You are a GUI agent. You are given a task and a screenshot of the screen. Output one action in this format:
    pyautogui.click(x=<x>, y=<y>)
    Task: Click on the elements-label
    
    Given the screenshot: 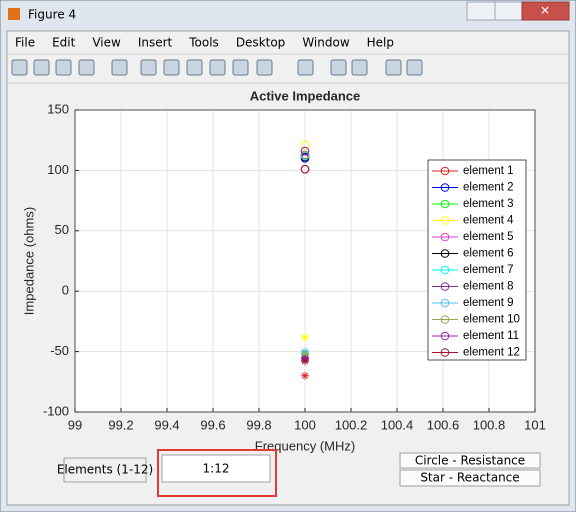 What is the action you would take?
    pyautogui.click(x=105, y=470)
    